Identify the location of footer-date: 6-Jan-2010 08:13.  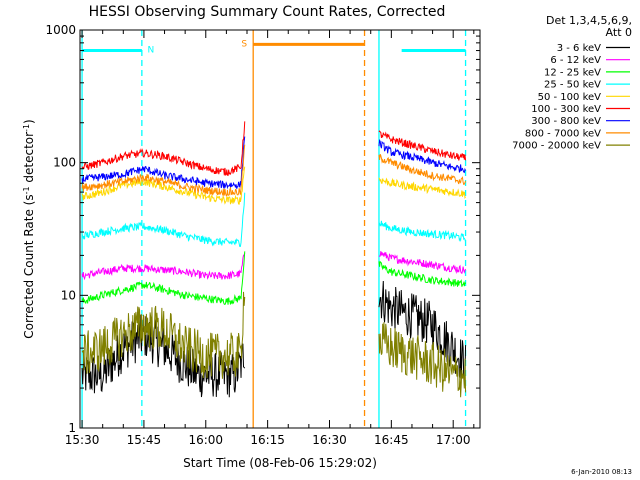
(601, 472).